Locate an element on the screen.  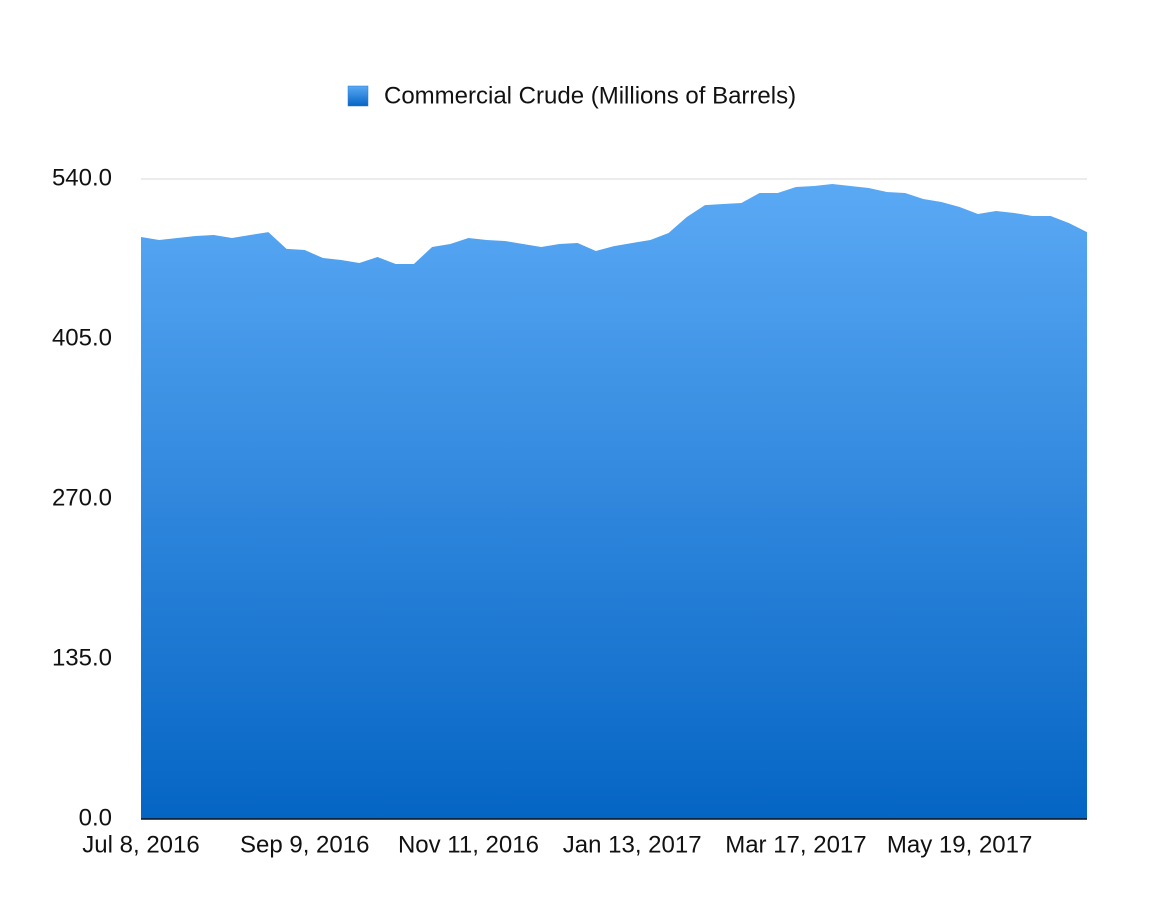
x-tick-label: Nov 11, 2016 is located at coordinates (468, 844).